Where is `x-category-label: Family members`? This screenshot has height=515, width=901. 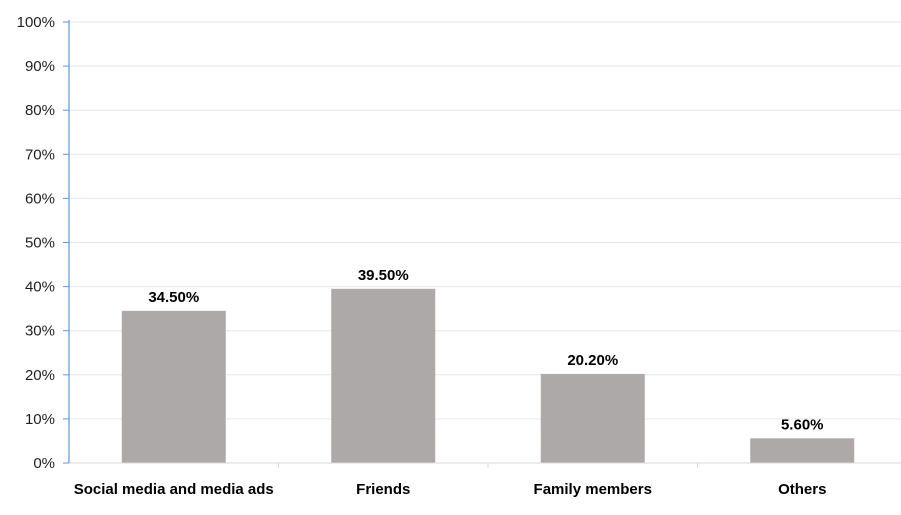 x-category-label: Family members is located at coordinates (593, 489).